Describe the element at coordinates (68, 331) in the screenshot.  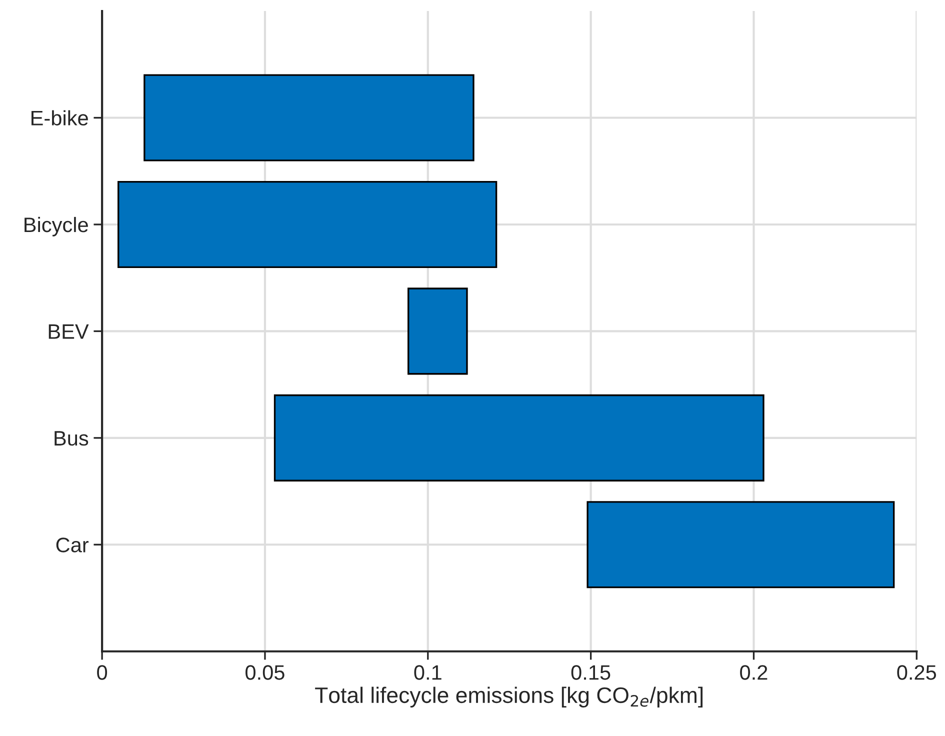
I see `y-tick-label: BEV` at that location.